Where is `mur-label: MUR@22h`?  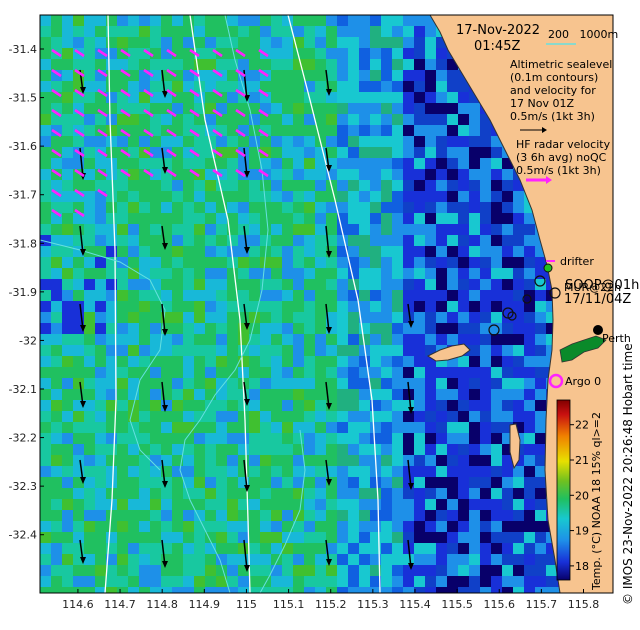
mur-label: MUR@22h is located at coordinates (592, 287).